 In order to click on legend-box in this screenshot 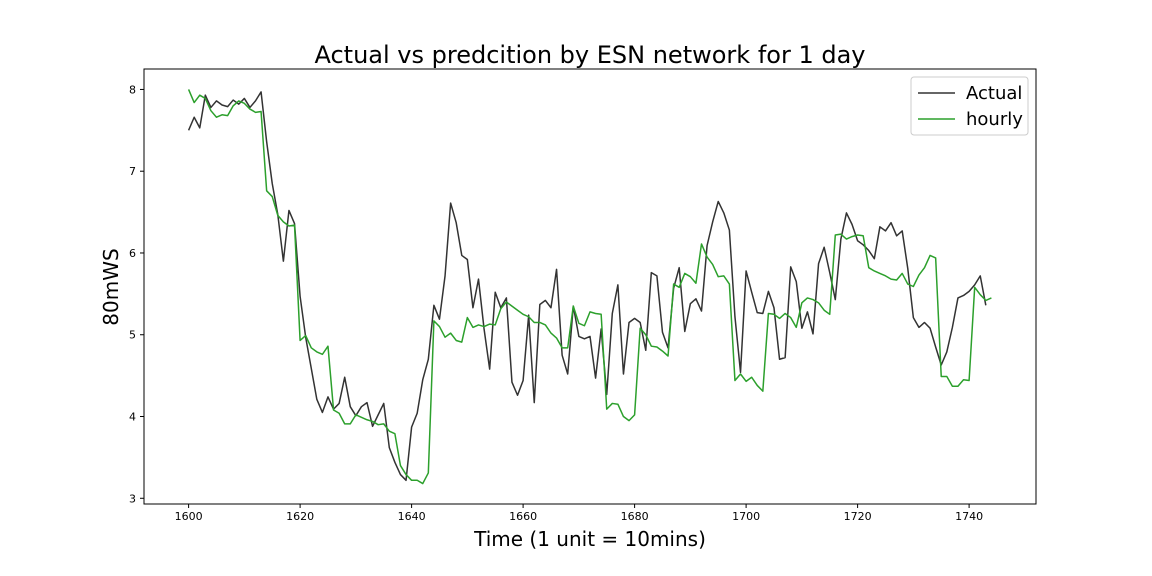, I will do `click(969, 106)`.